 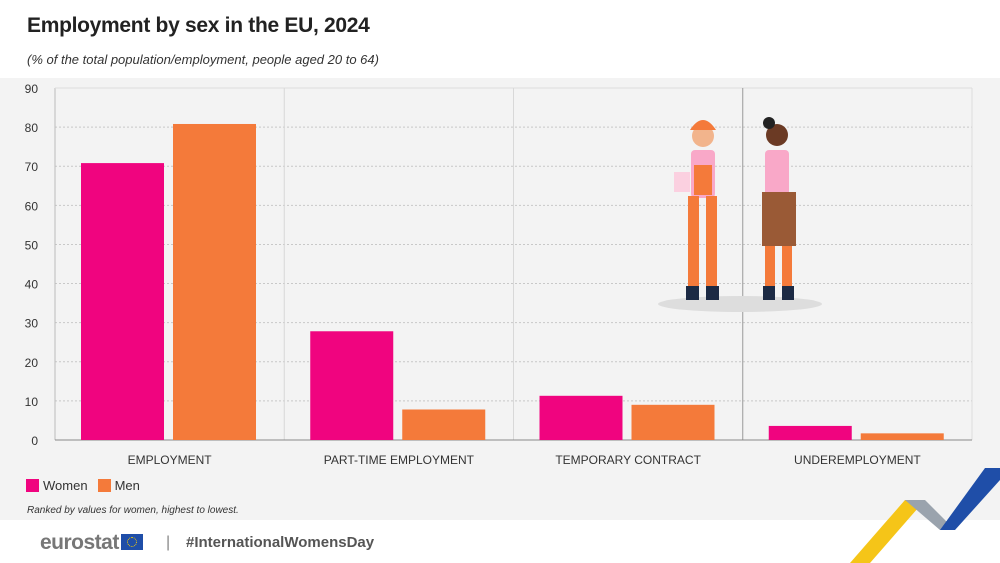 I want to click on y-tick-label: 0, so click(x=34, y=441).